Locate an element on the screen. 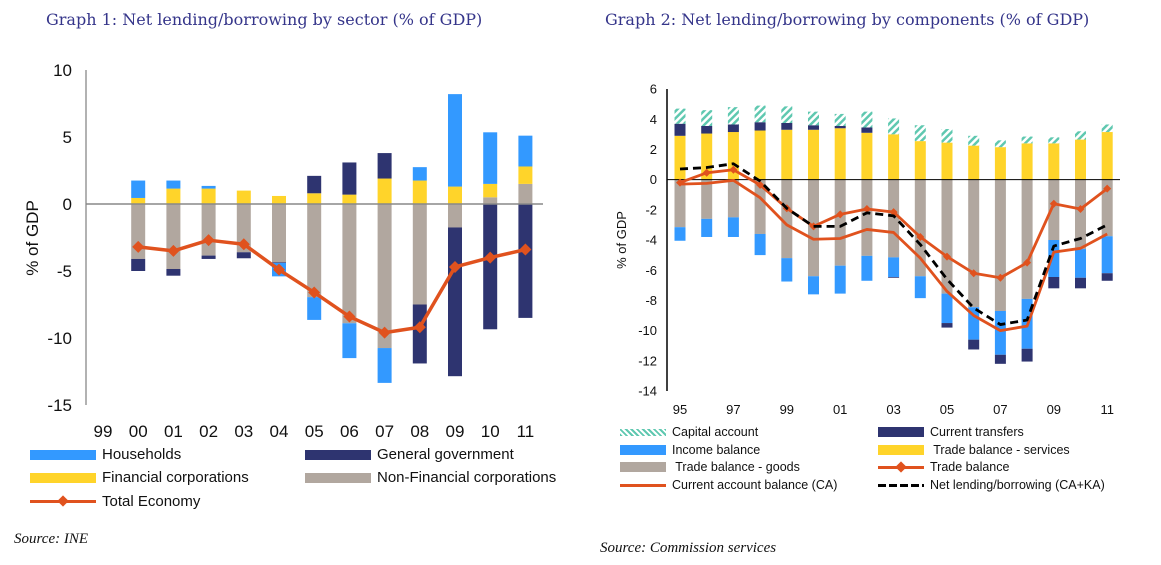 This screenshot has height=565, width=1161. legend-label: Households is located at coordinates (142, 454).